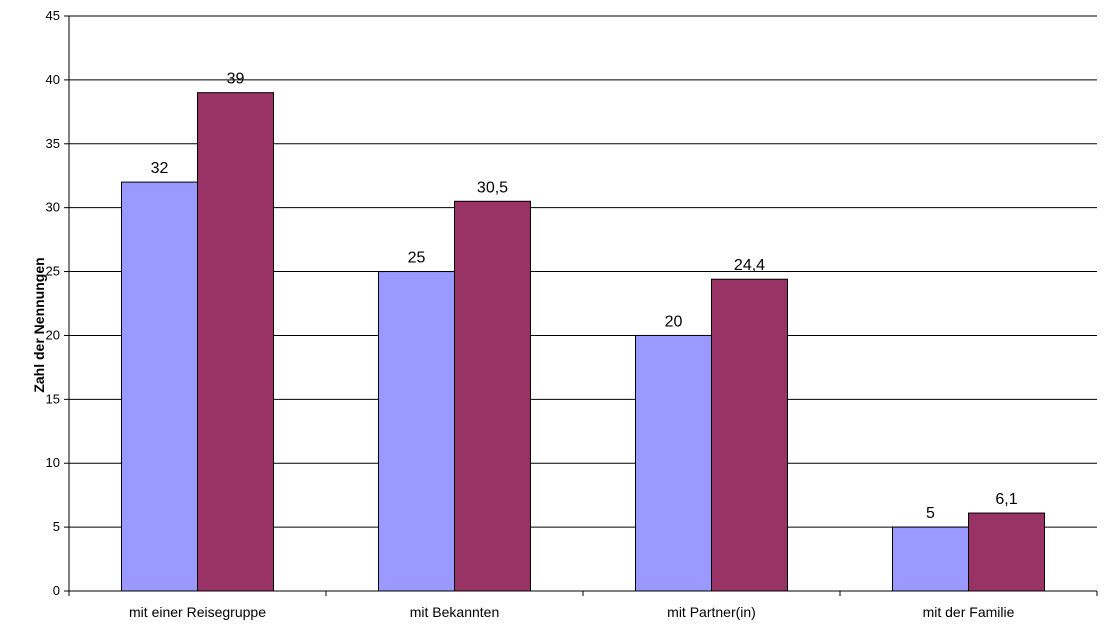 The height and width of the screenshot is (637, 1116). What do you see at coordinates (53, 334) in the screenshot?
I see `y-tick-label: 20` at bounding box center [53, 334].